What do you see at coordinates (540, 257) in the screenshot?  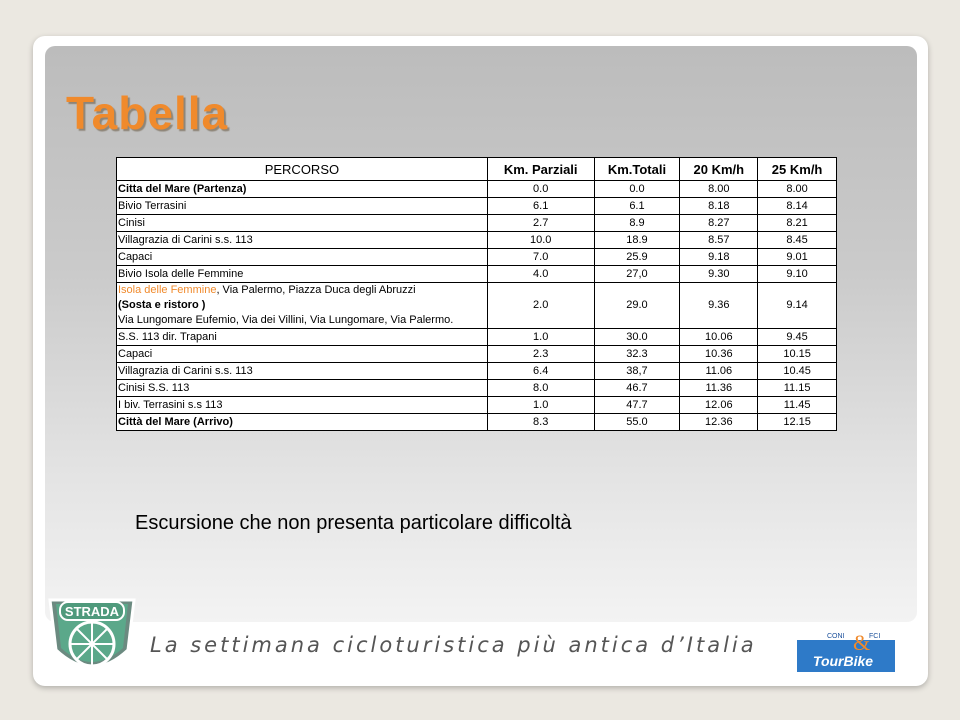 I see `cell-km-parziali: 7.0` at bounding box center [540, 257].